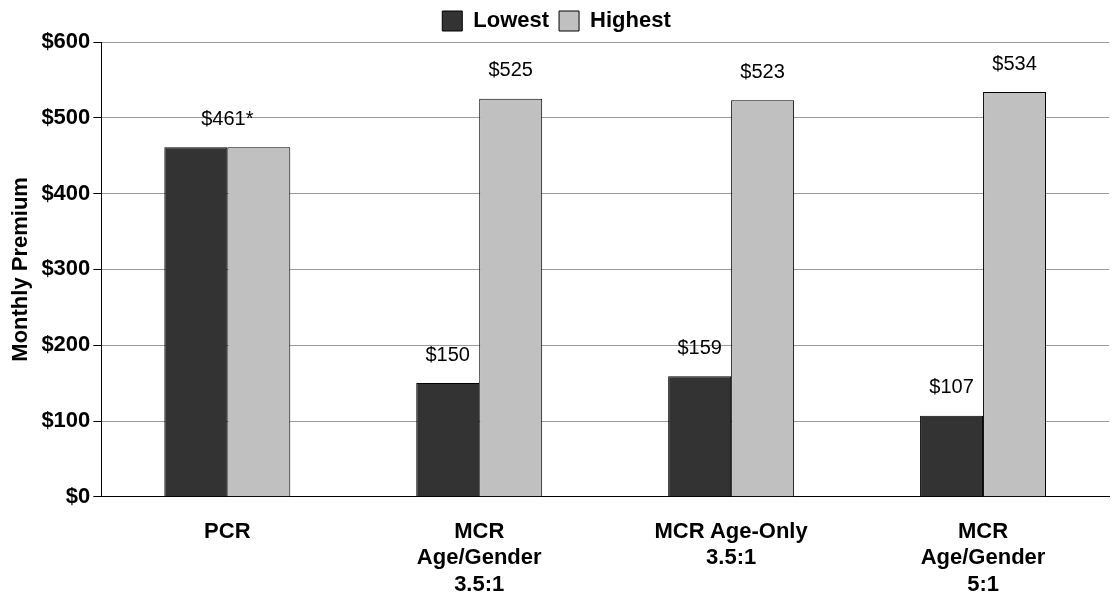 The height and width of the screenshot is (616, 1117). I want to click on y-tick-label: $0, so click(78, 495).